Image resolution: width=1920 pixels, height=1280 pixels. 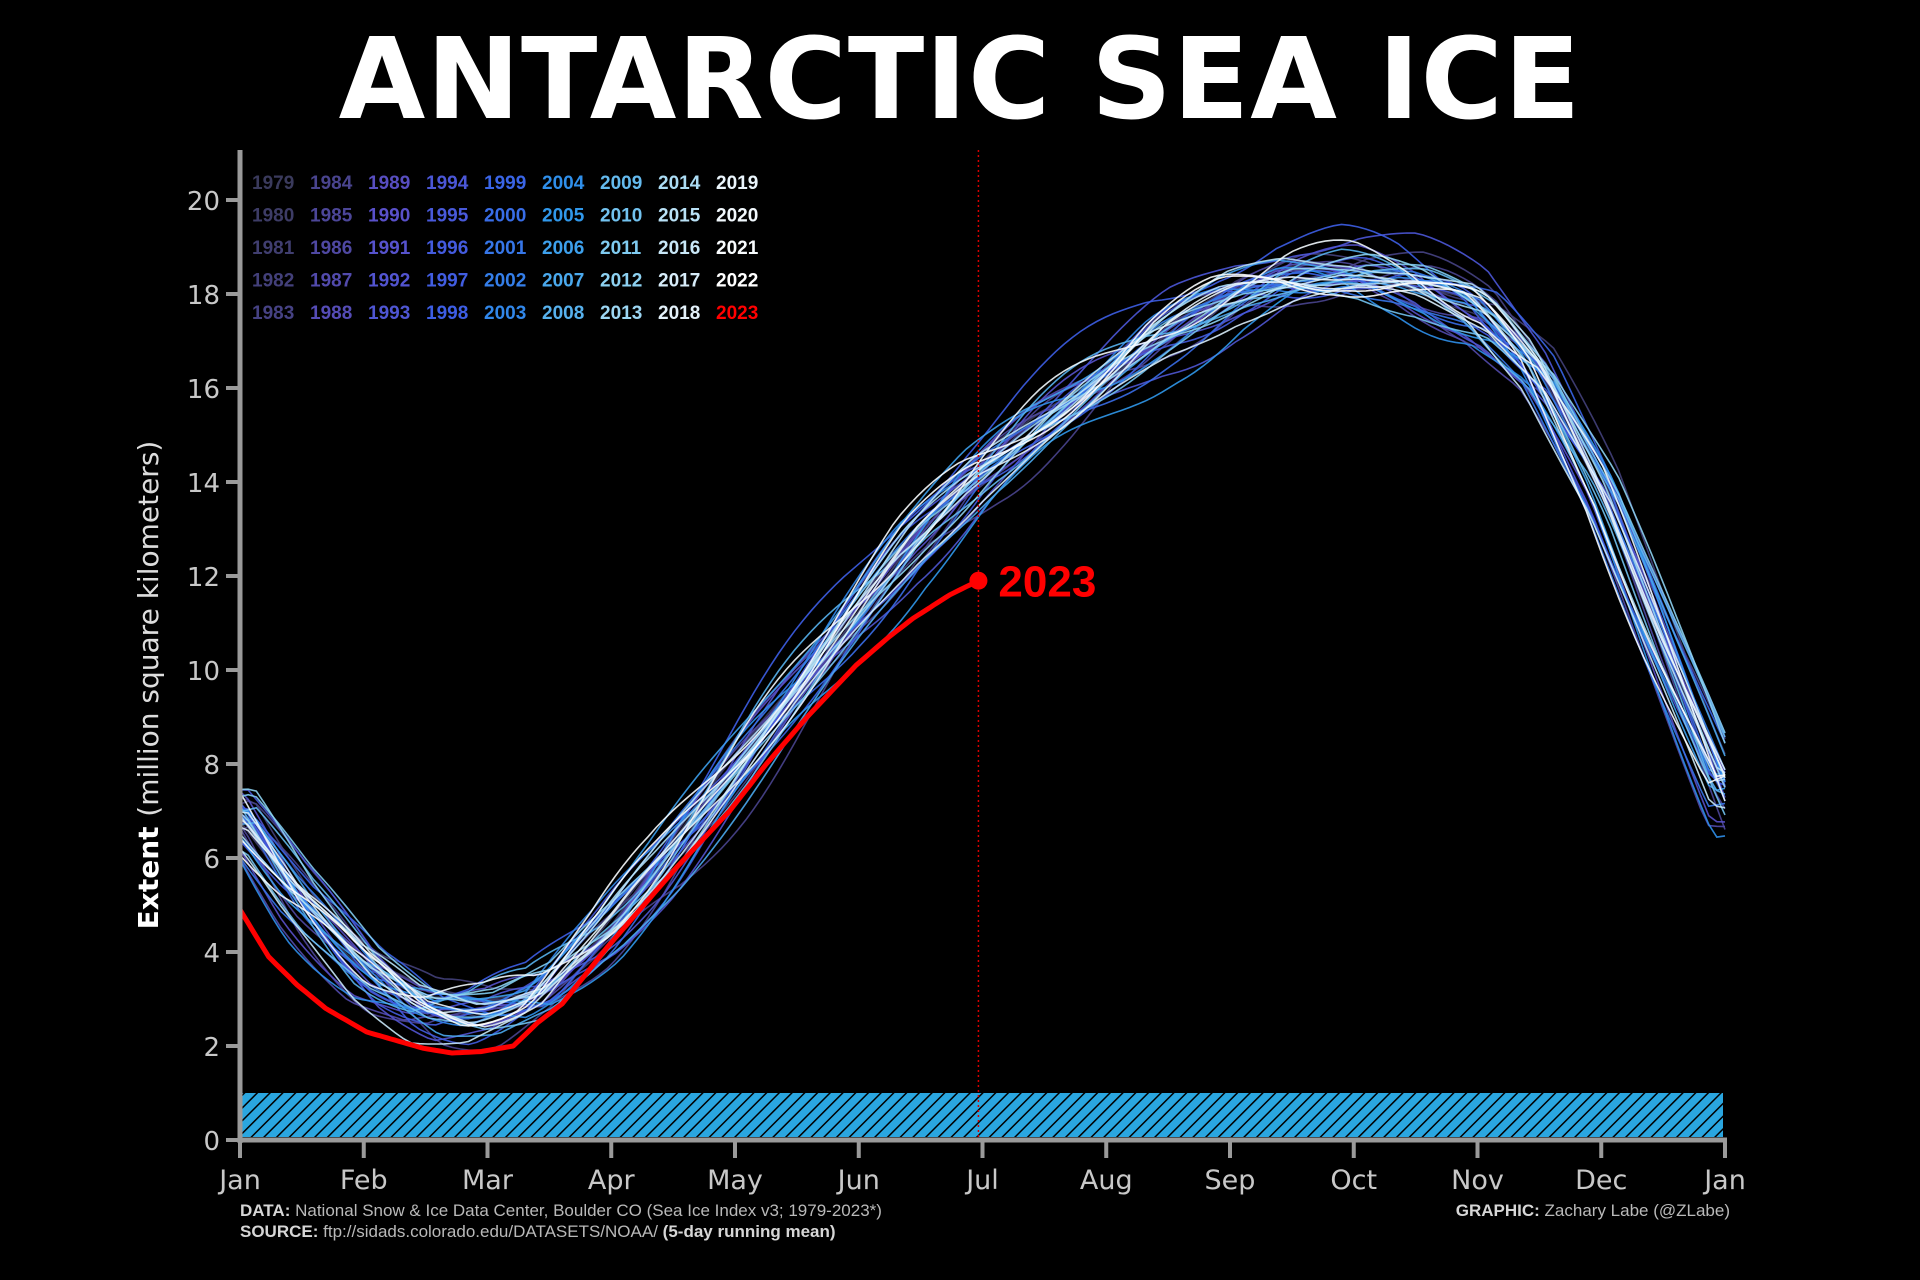 What do you see at coordinates (148, 629) in the screenshot?
I see `y-axis-label-rest: (million square kilometers)` at bounding box center [148, 629].